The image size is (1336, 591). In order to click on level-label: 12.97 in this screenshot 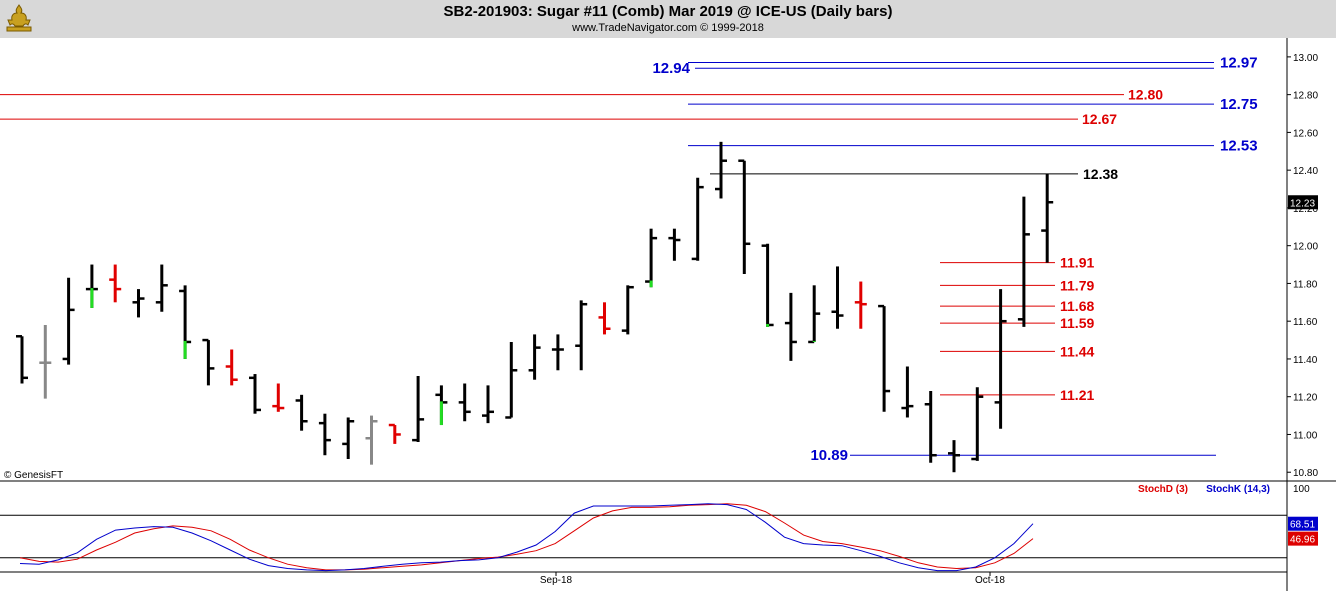, I will do `click(1239, 63)`.